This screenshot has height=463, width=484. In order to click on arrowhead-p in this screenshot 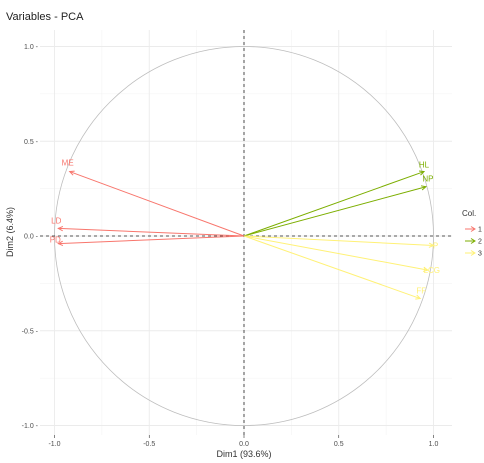, I will do `click(431, 245)`.